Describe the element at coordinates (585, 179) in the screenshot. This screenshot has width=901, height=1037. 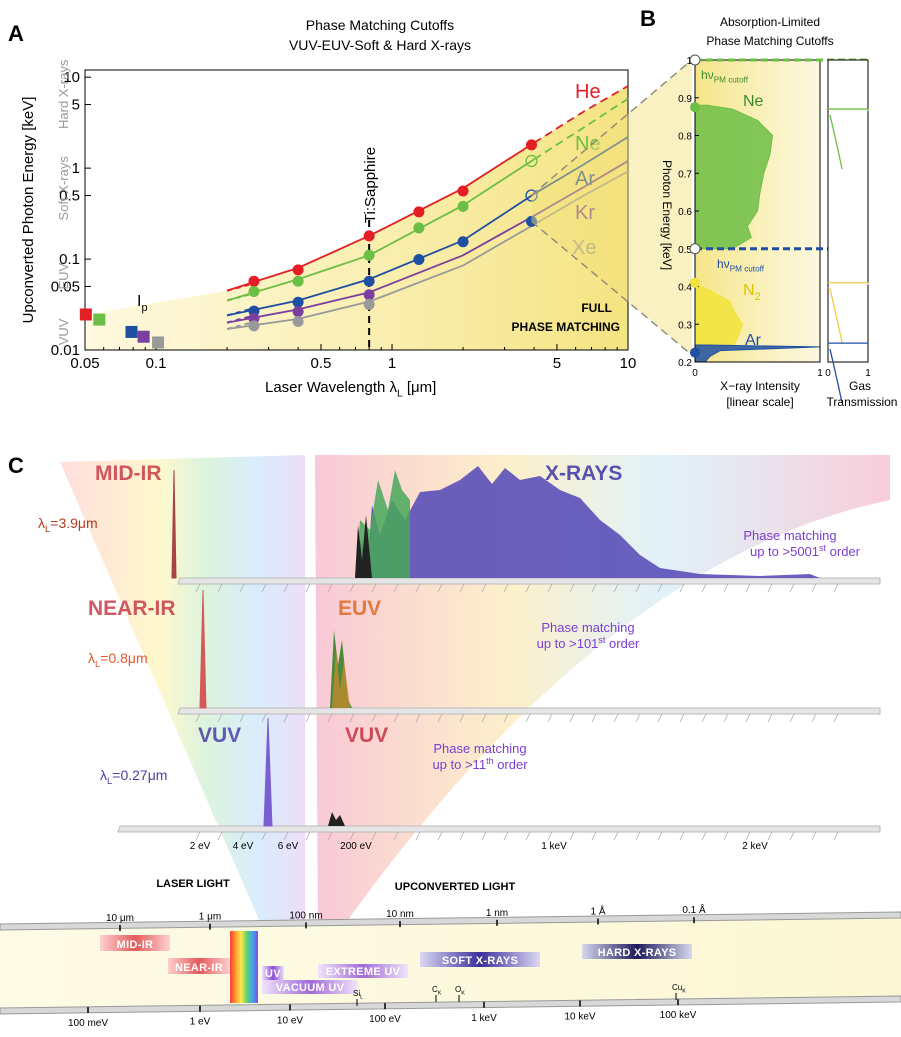
I see `series-label: Ar` at that location.